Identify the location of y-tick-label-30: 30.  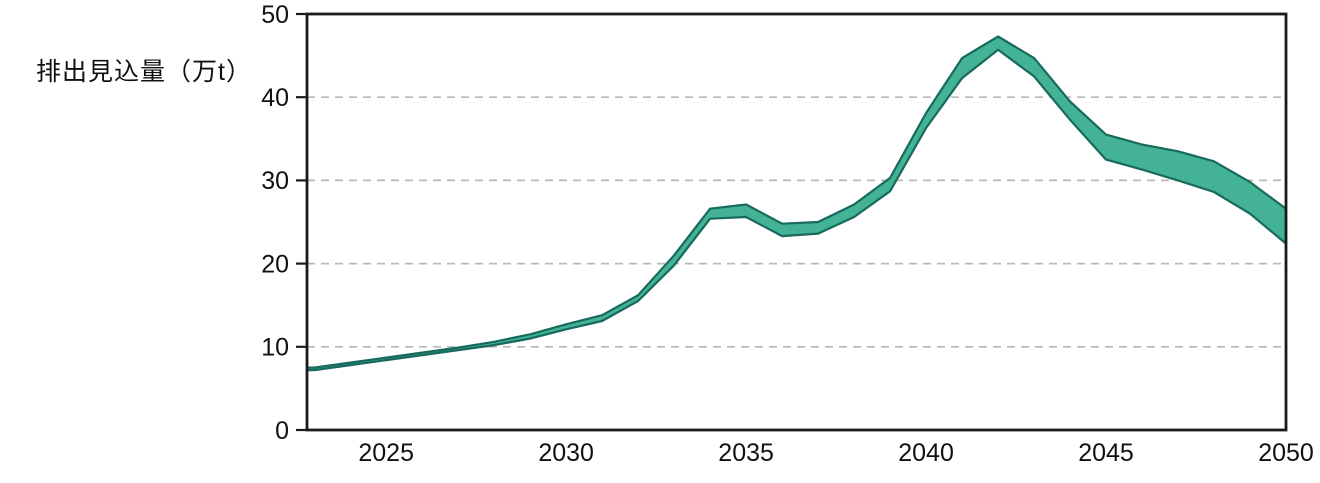
(275, 181).